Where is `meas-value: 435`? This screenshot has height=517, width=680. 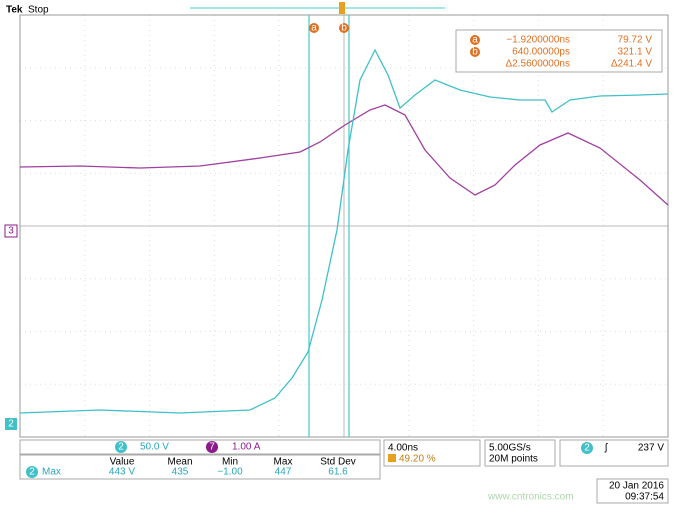 meas-value: 435 is located at coordinates (180, 472).